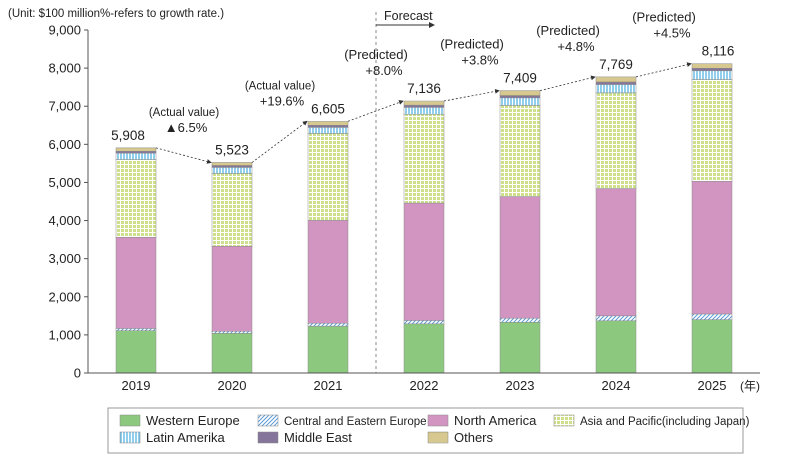 Image resolution: width=789 pixels, height=458 pixels. What do you see at coordinates (328, 108) in the screenshot?
I see `total-label: 6,605` at bounding box center [328, 108].